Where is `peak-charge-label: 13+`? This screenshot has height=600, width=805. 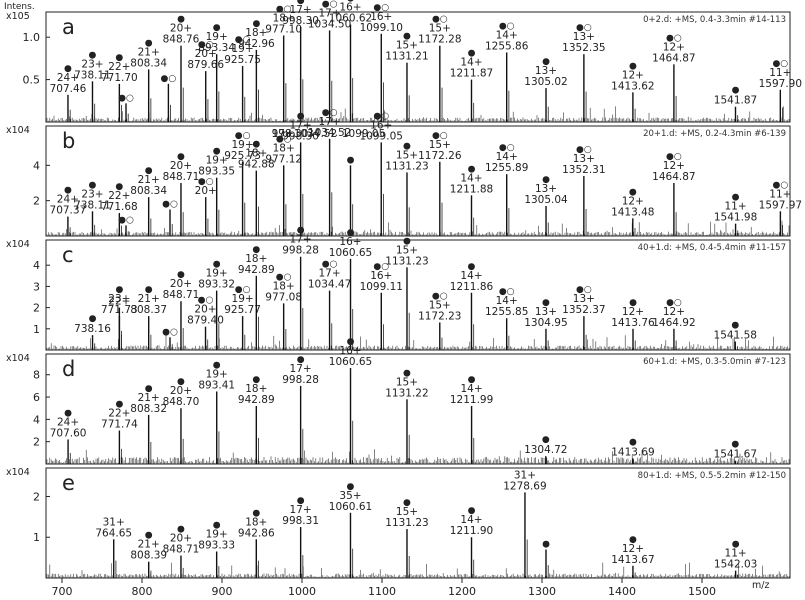 peak-charge-label: 13+ is located at coordinates (546, 71).